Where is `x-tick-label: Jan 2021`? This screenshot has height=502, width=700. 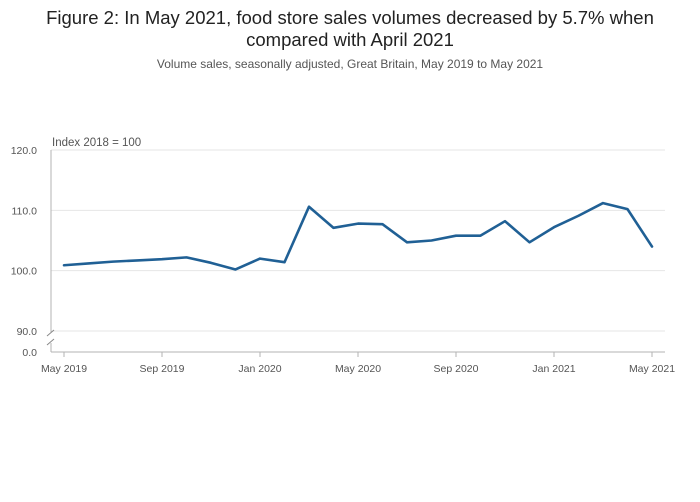 x-tick-label: Jan 2021 is located at coordinates (553, 369).